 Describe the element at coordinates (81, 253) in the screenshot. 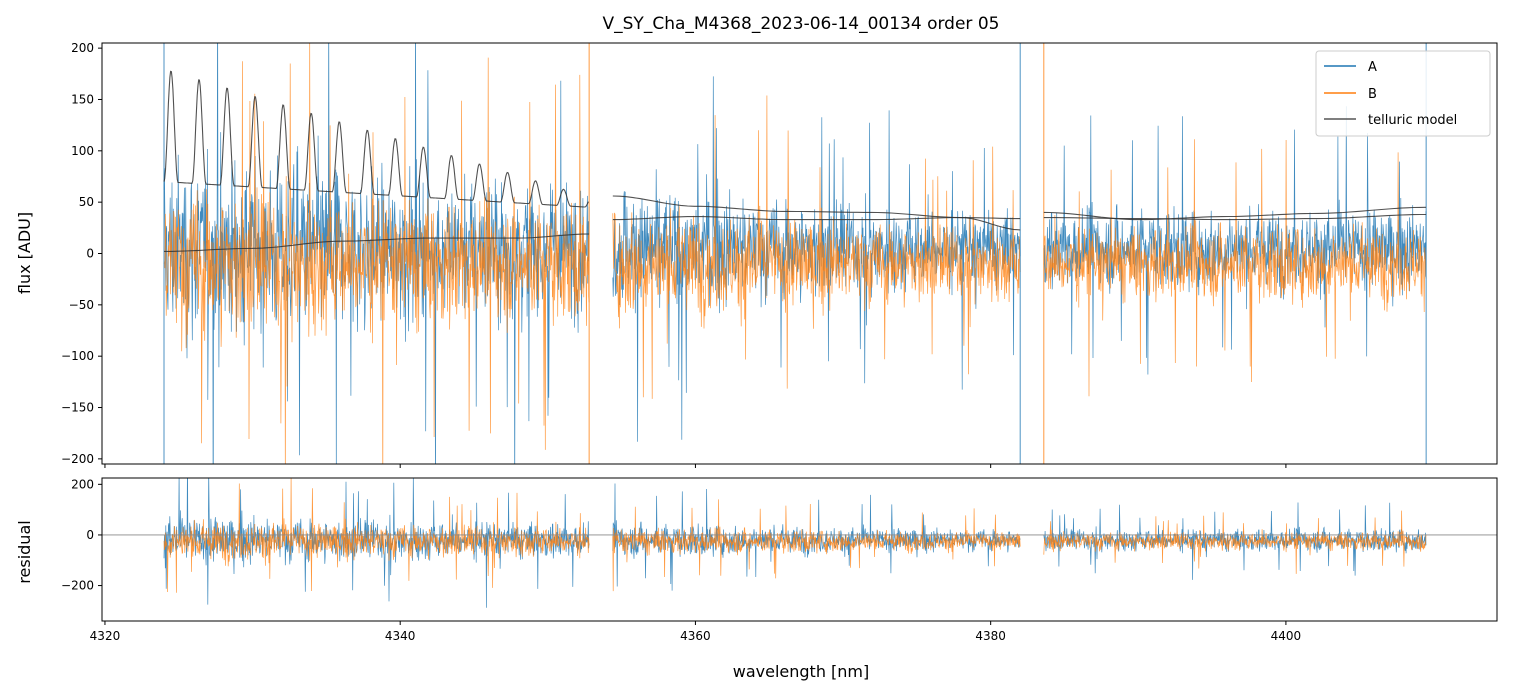

I see `spectrum-y-axis: −200 −150 −100 −50 0 50 100 150 200` at that location.